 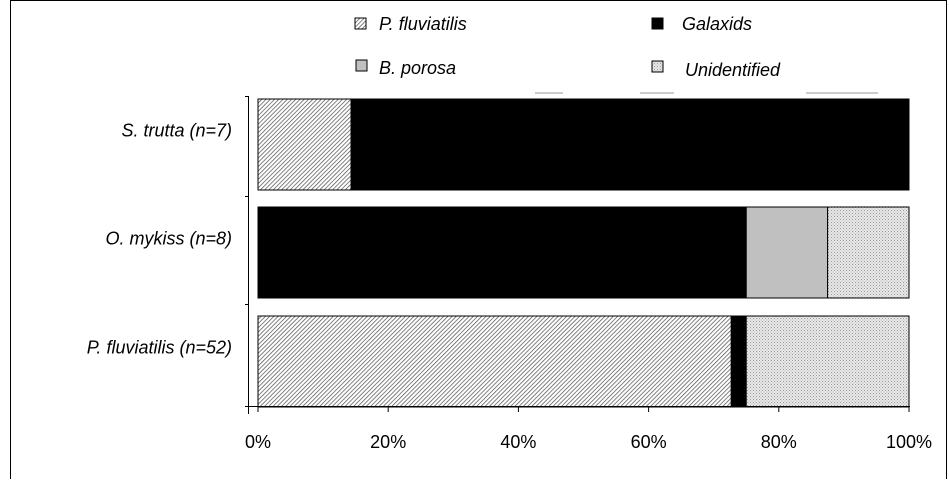 I want to click on x-tick-label: 0%, so click(x=258, y=442).